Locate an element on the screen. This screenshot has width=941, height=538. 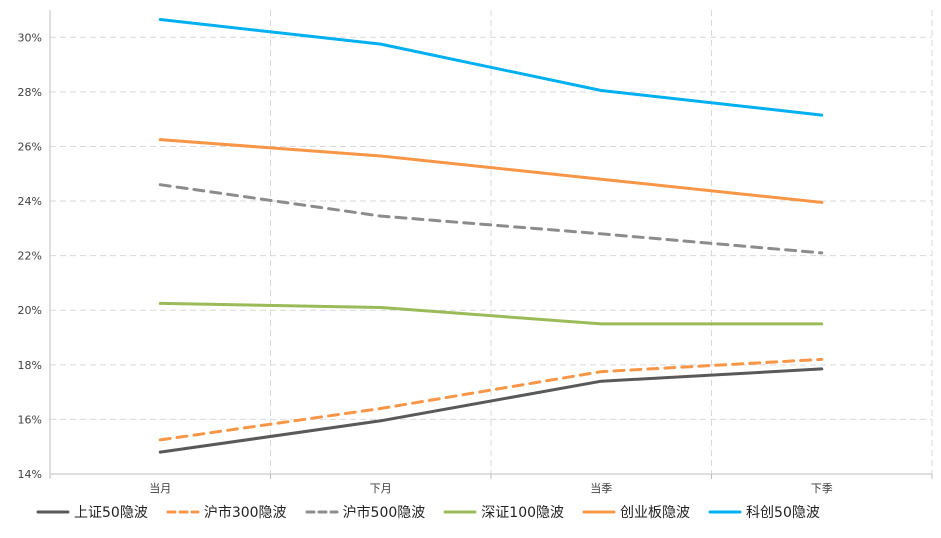
y-tick-label: 26% is located at coordinates (30, 146).